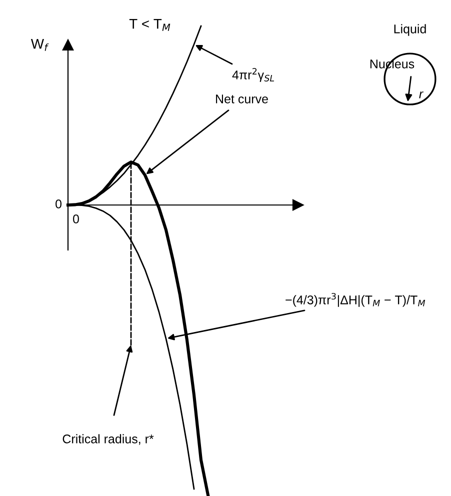  Describe the element at coordinates (242, 99) in the screenshot. I see `text: Net curve` at that location.